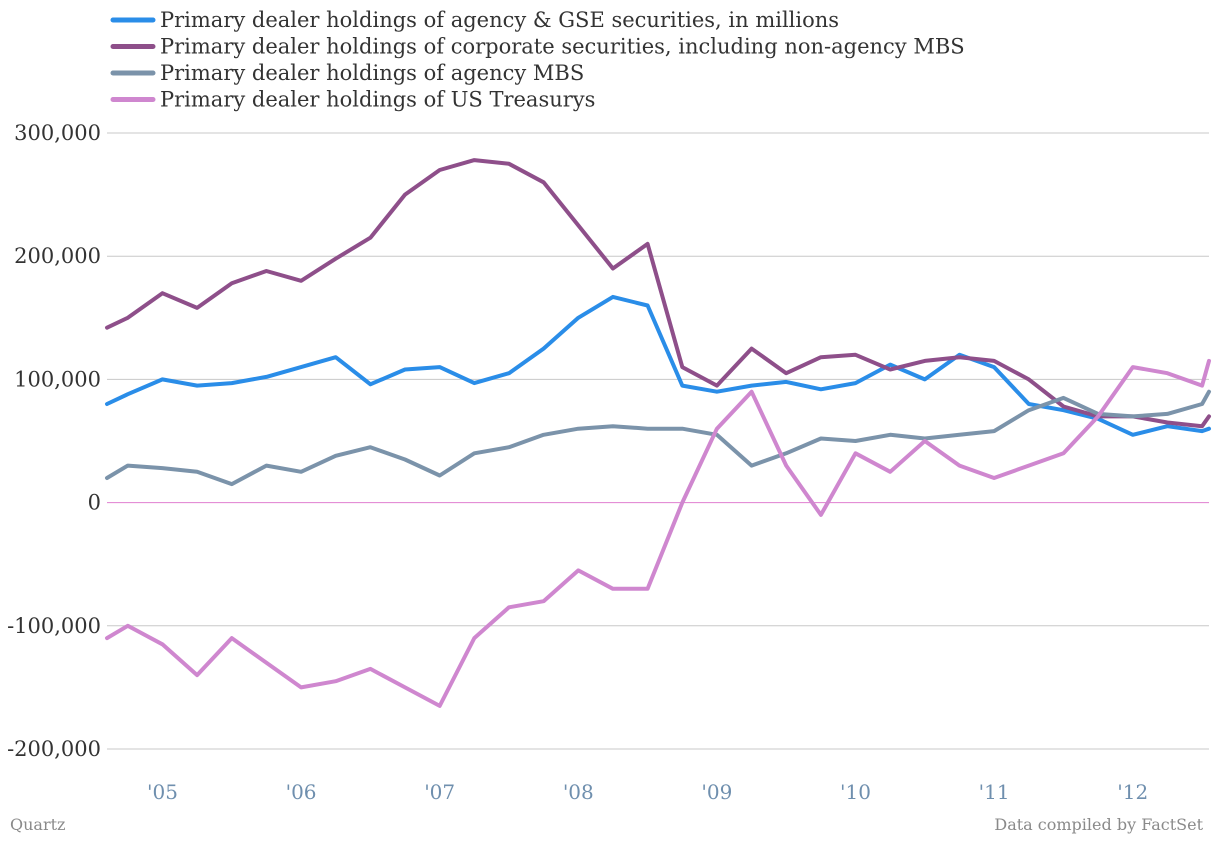  Describe the element at coordinates (377, 100) in the screenshot. I see `legend-label: Primary dealer holdings of US Treasurys` at that location.